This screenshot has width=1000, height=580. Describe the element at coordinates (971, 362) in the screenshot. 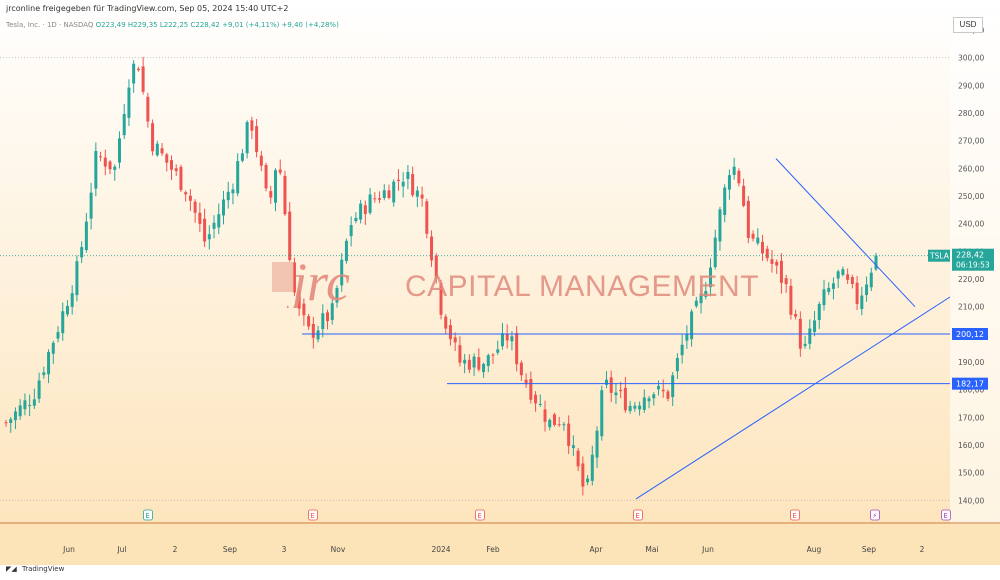

I see `y-tick-label: 190,00` at that location.